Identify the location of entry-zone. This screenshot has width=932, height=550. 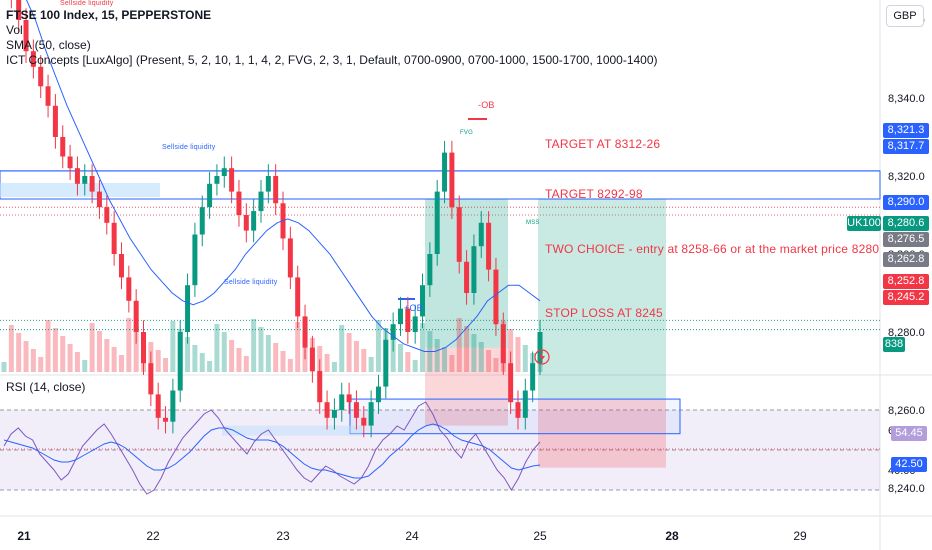
(515, 416).